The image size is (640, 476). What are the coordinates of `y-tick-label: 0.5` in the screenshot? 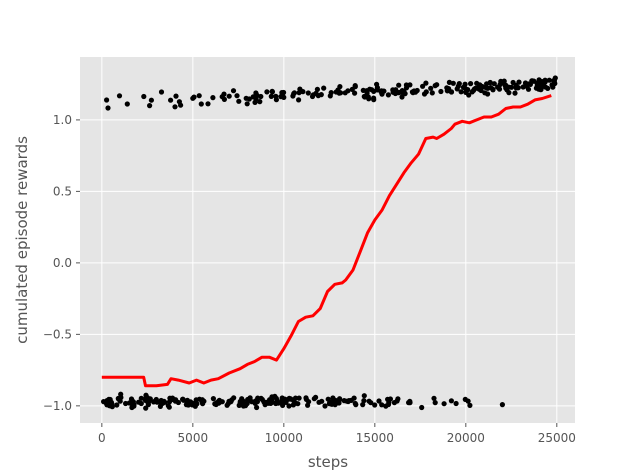 It's located at (62, 191).